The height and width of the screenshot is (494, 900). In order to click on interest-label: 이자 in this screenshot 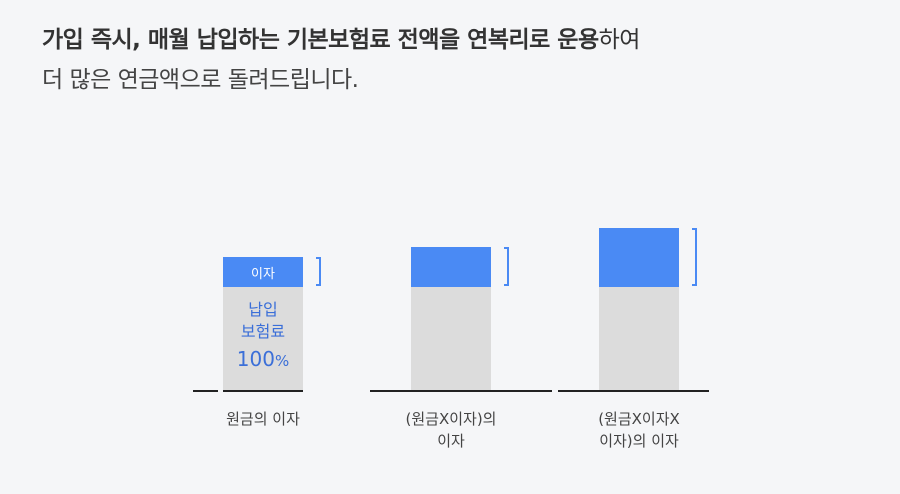, I will do `click(263, 274)`.